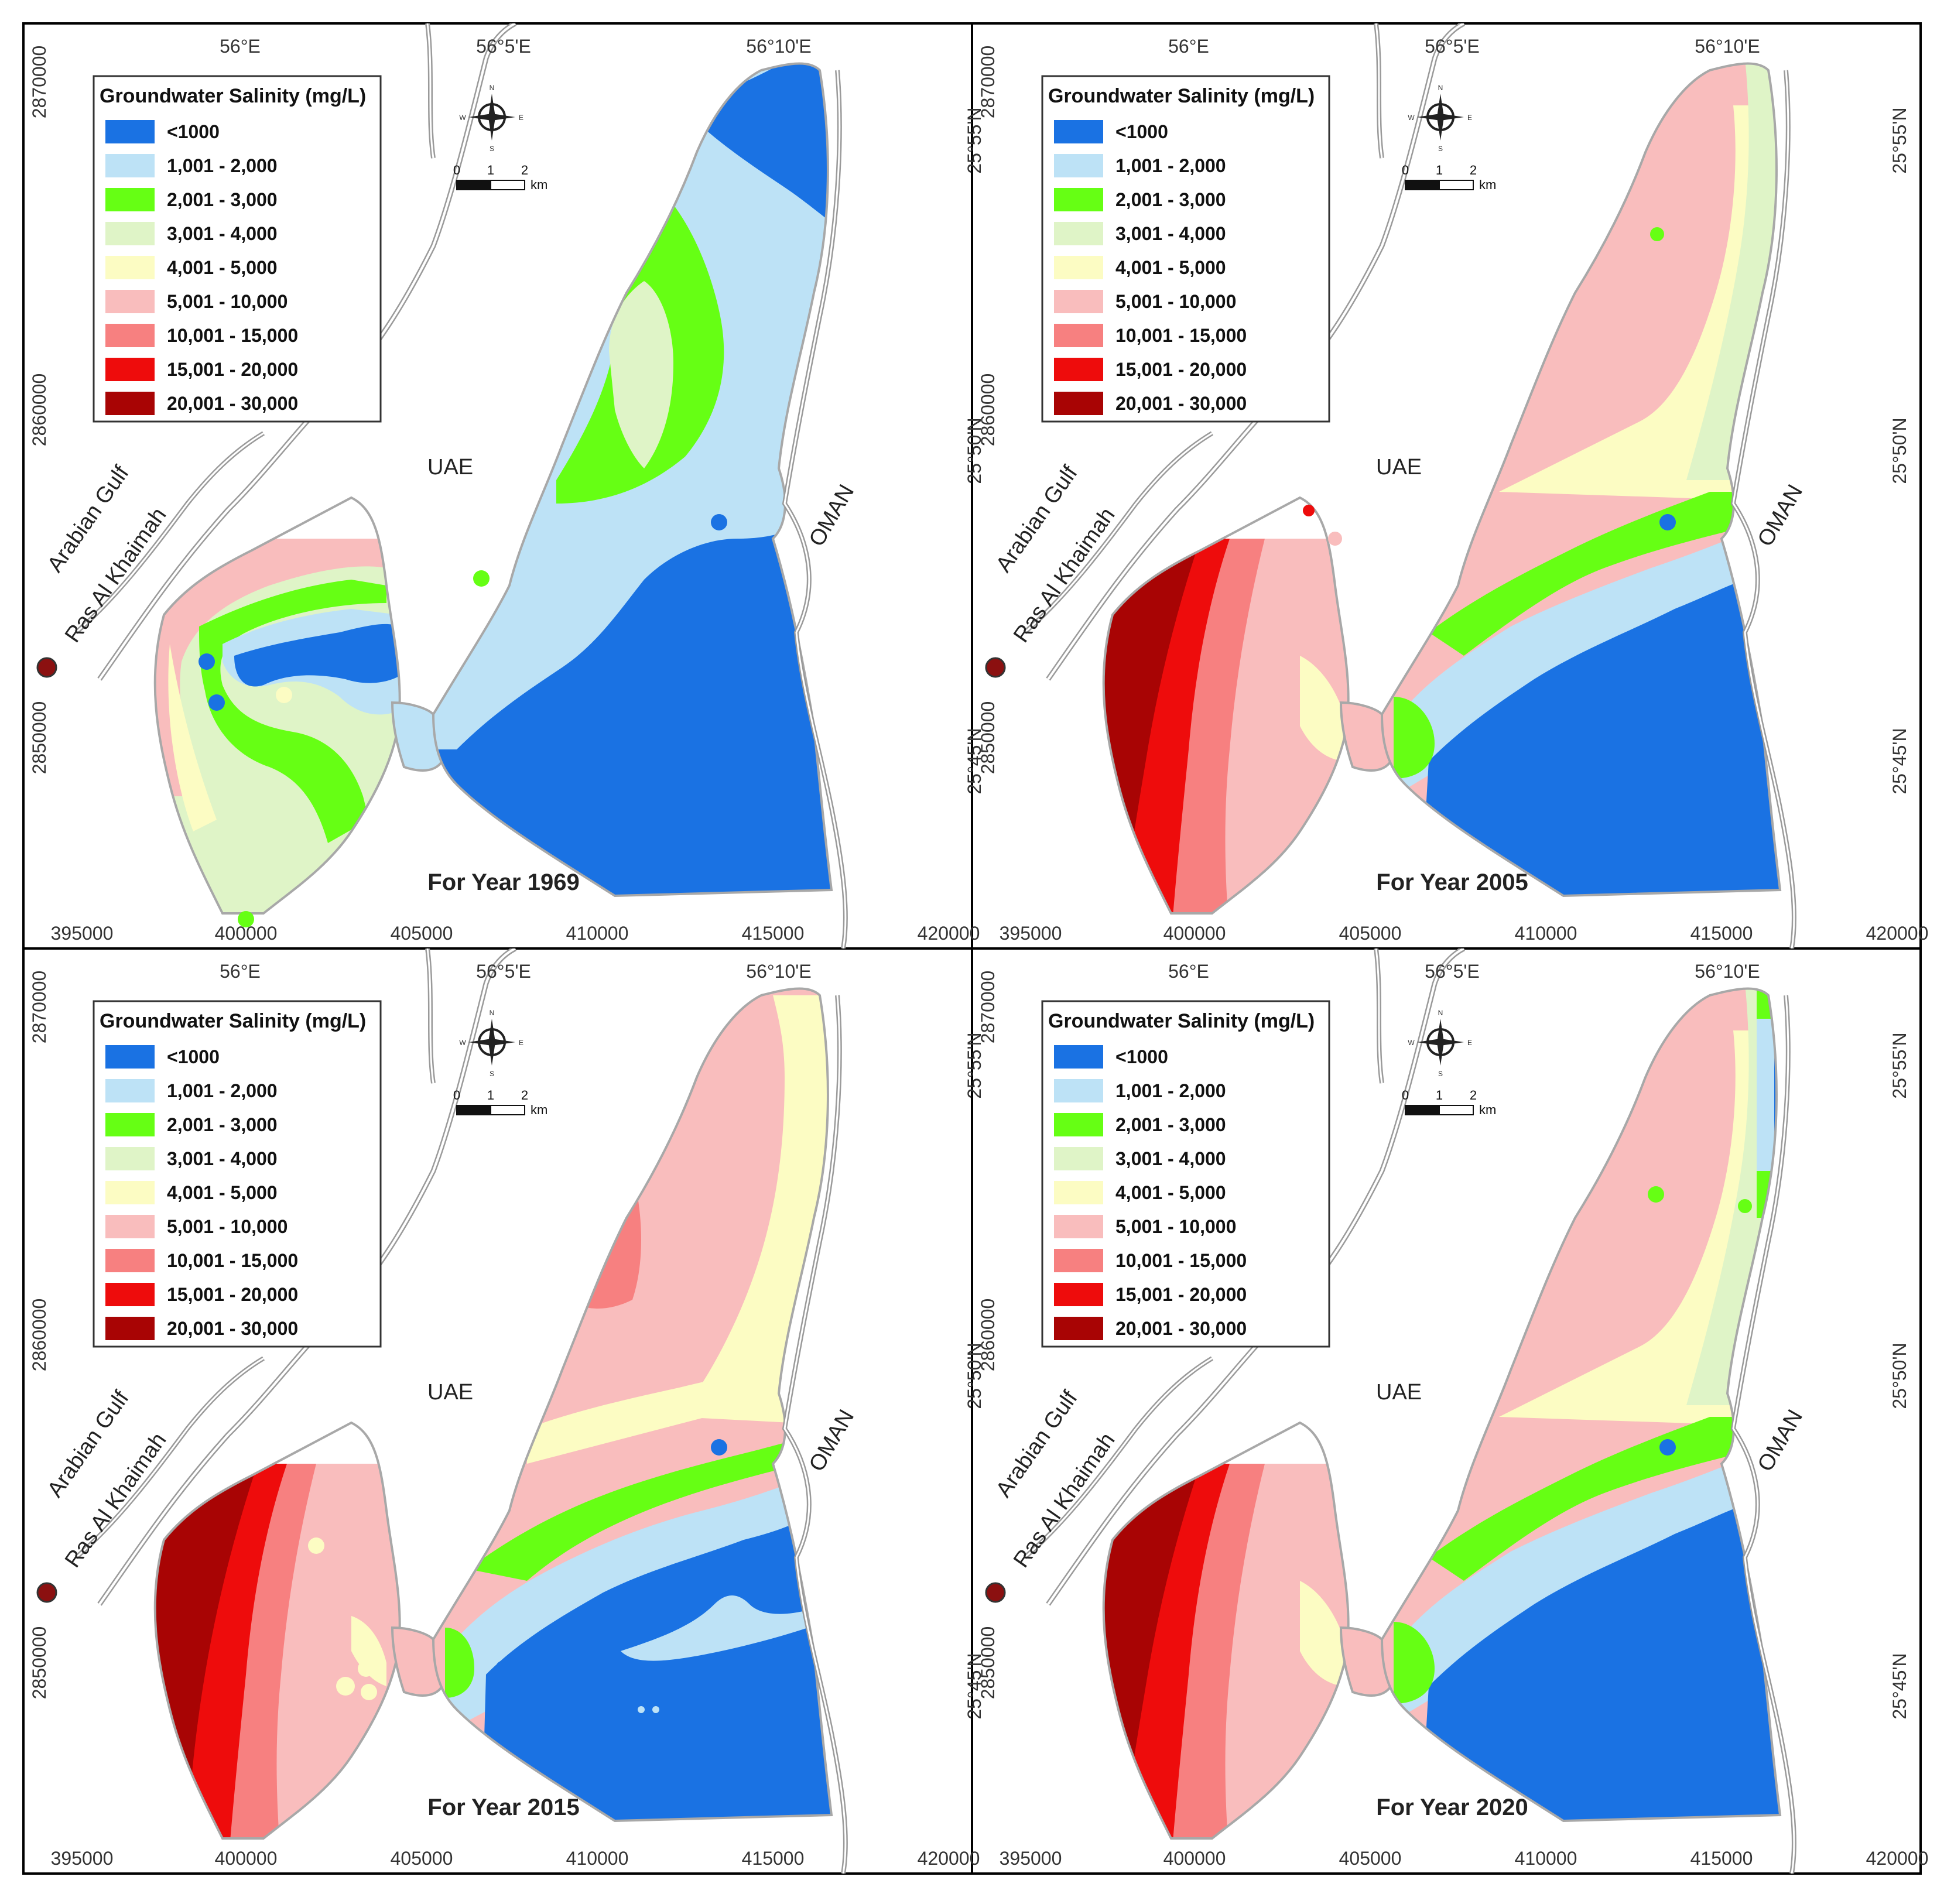 Image resolution: width=1937 pixels, height=1904 pixels. I want to click on bottom-tick-label: 395000, so click(82, 1858).